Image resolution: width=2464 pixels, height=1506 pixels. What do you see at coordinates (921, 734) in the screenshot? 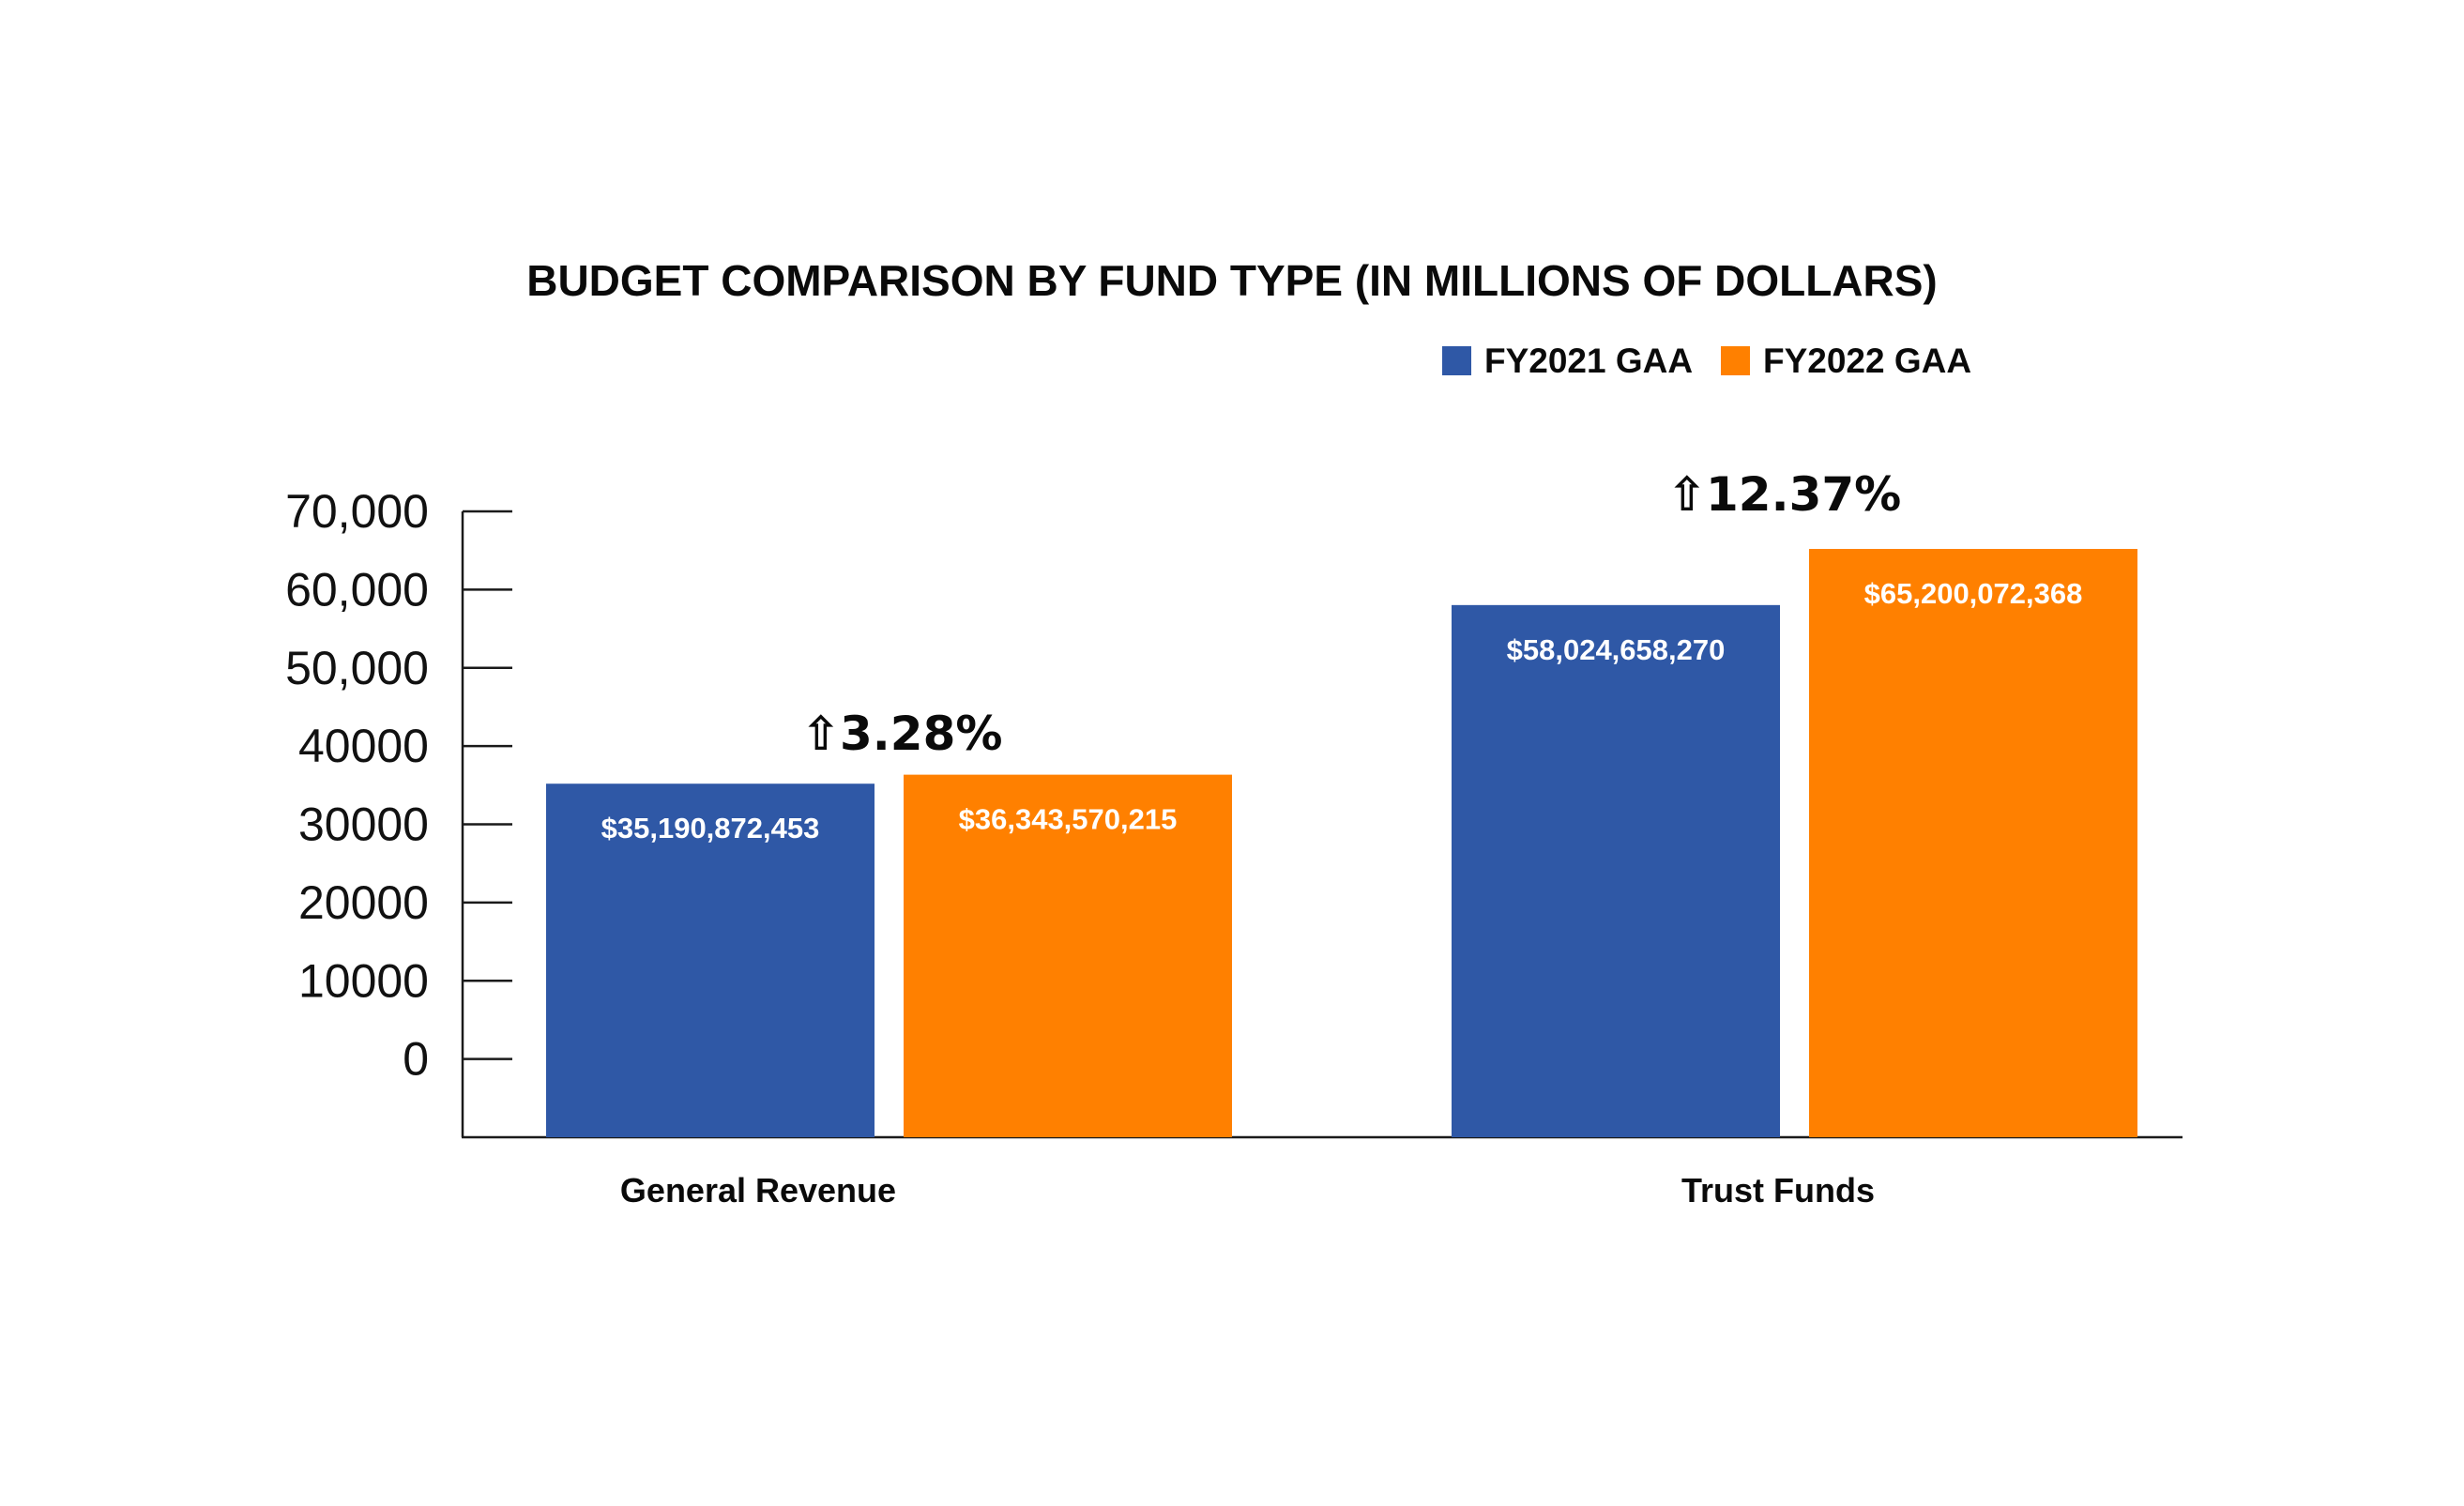
I see `change-percent-label: 3.28%` at bounding box center [921, 734].